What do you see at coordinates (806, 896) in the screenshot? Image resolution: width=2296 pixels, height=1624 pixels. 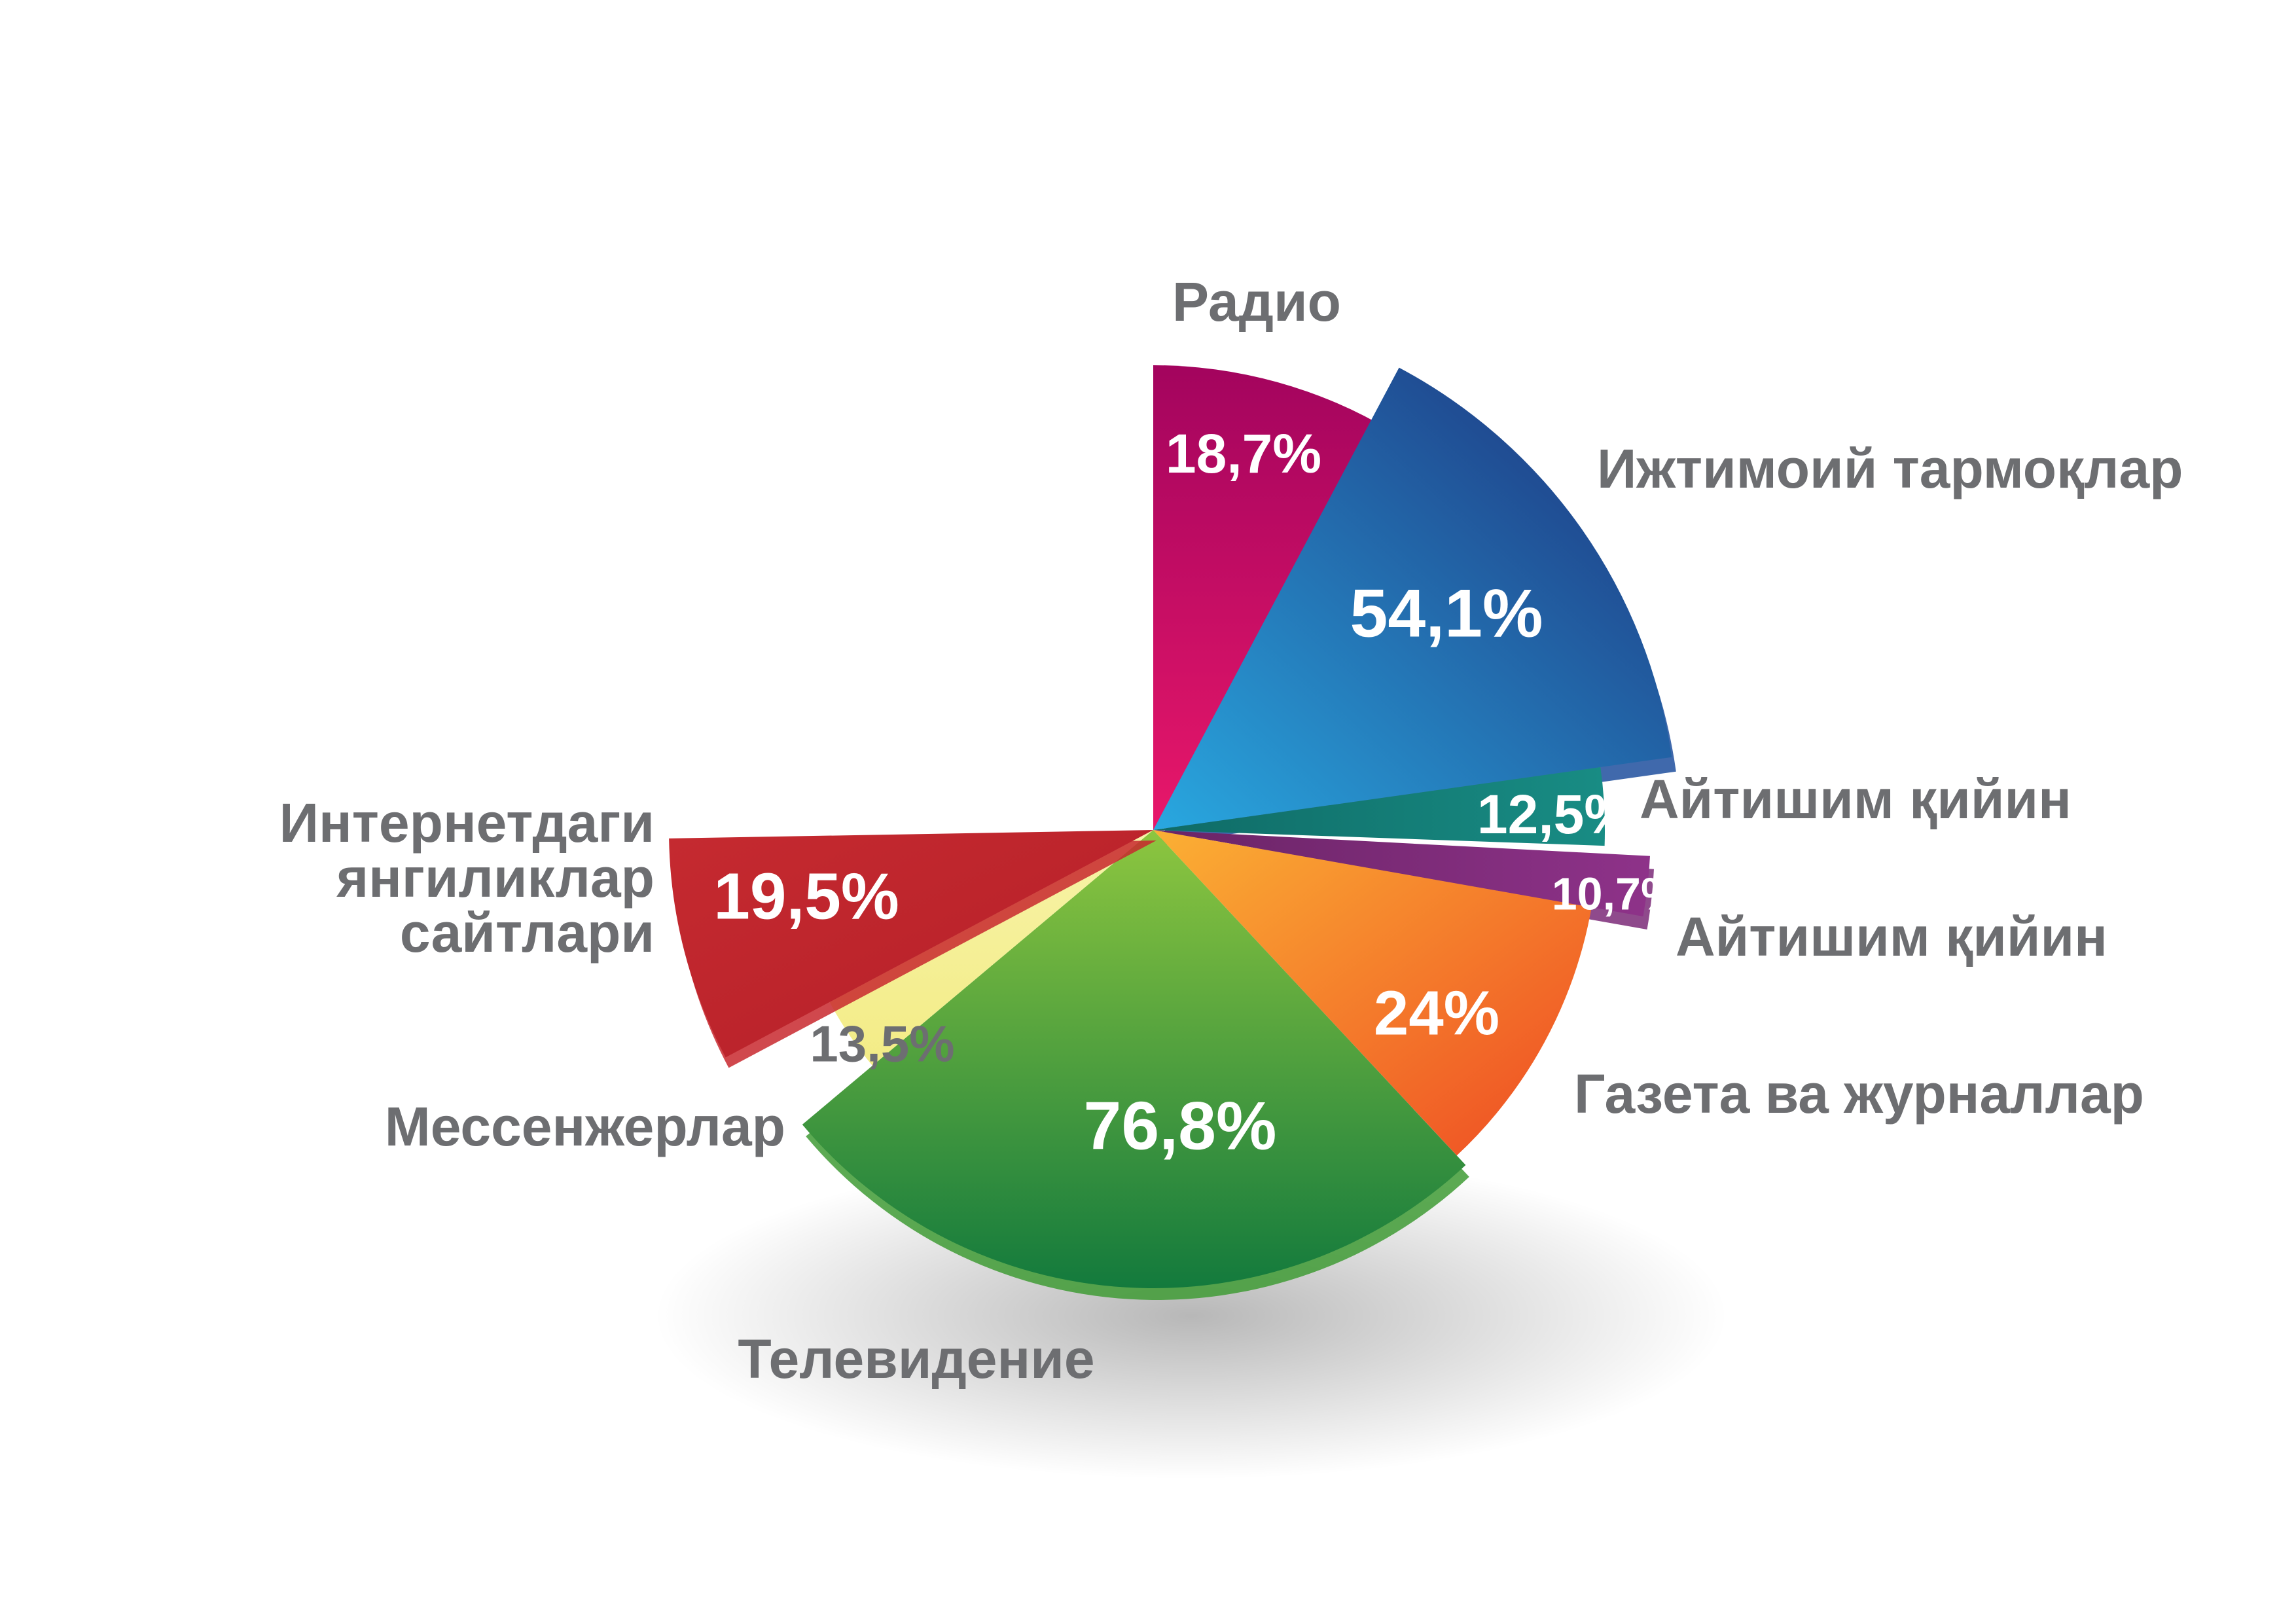 I see `slice-value-label: 19,5%` at bounding box center [806, 896].